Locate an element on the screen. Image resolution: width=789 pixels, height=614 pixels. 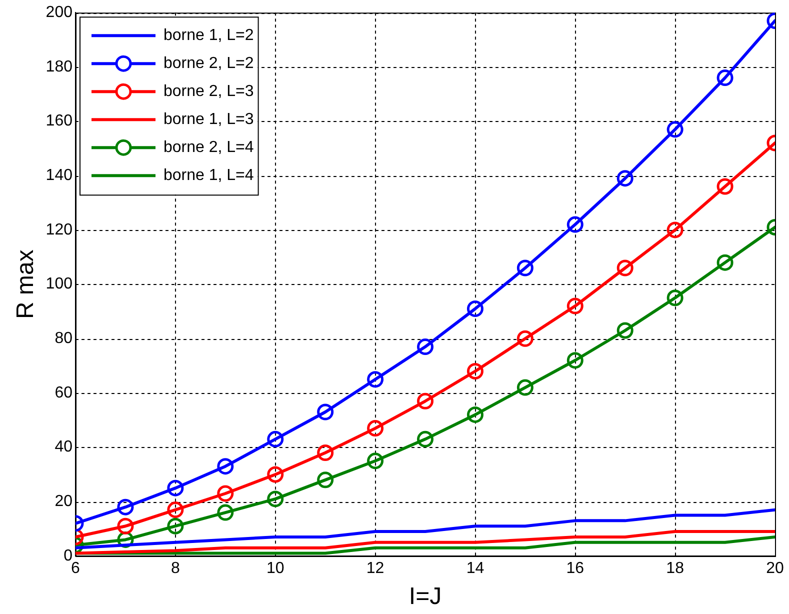
x-tick-label: 8 is located at coordinates (175, 569).